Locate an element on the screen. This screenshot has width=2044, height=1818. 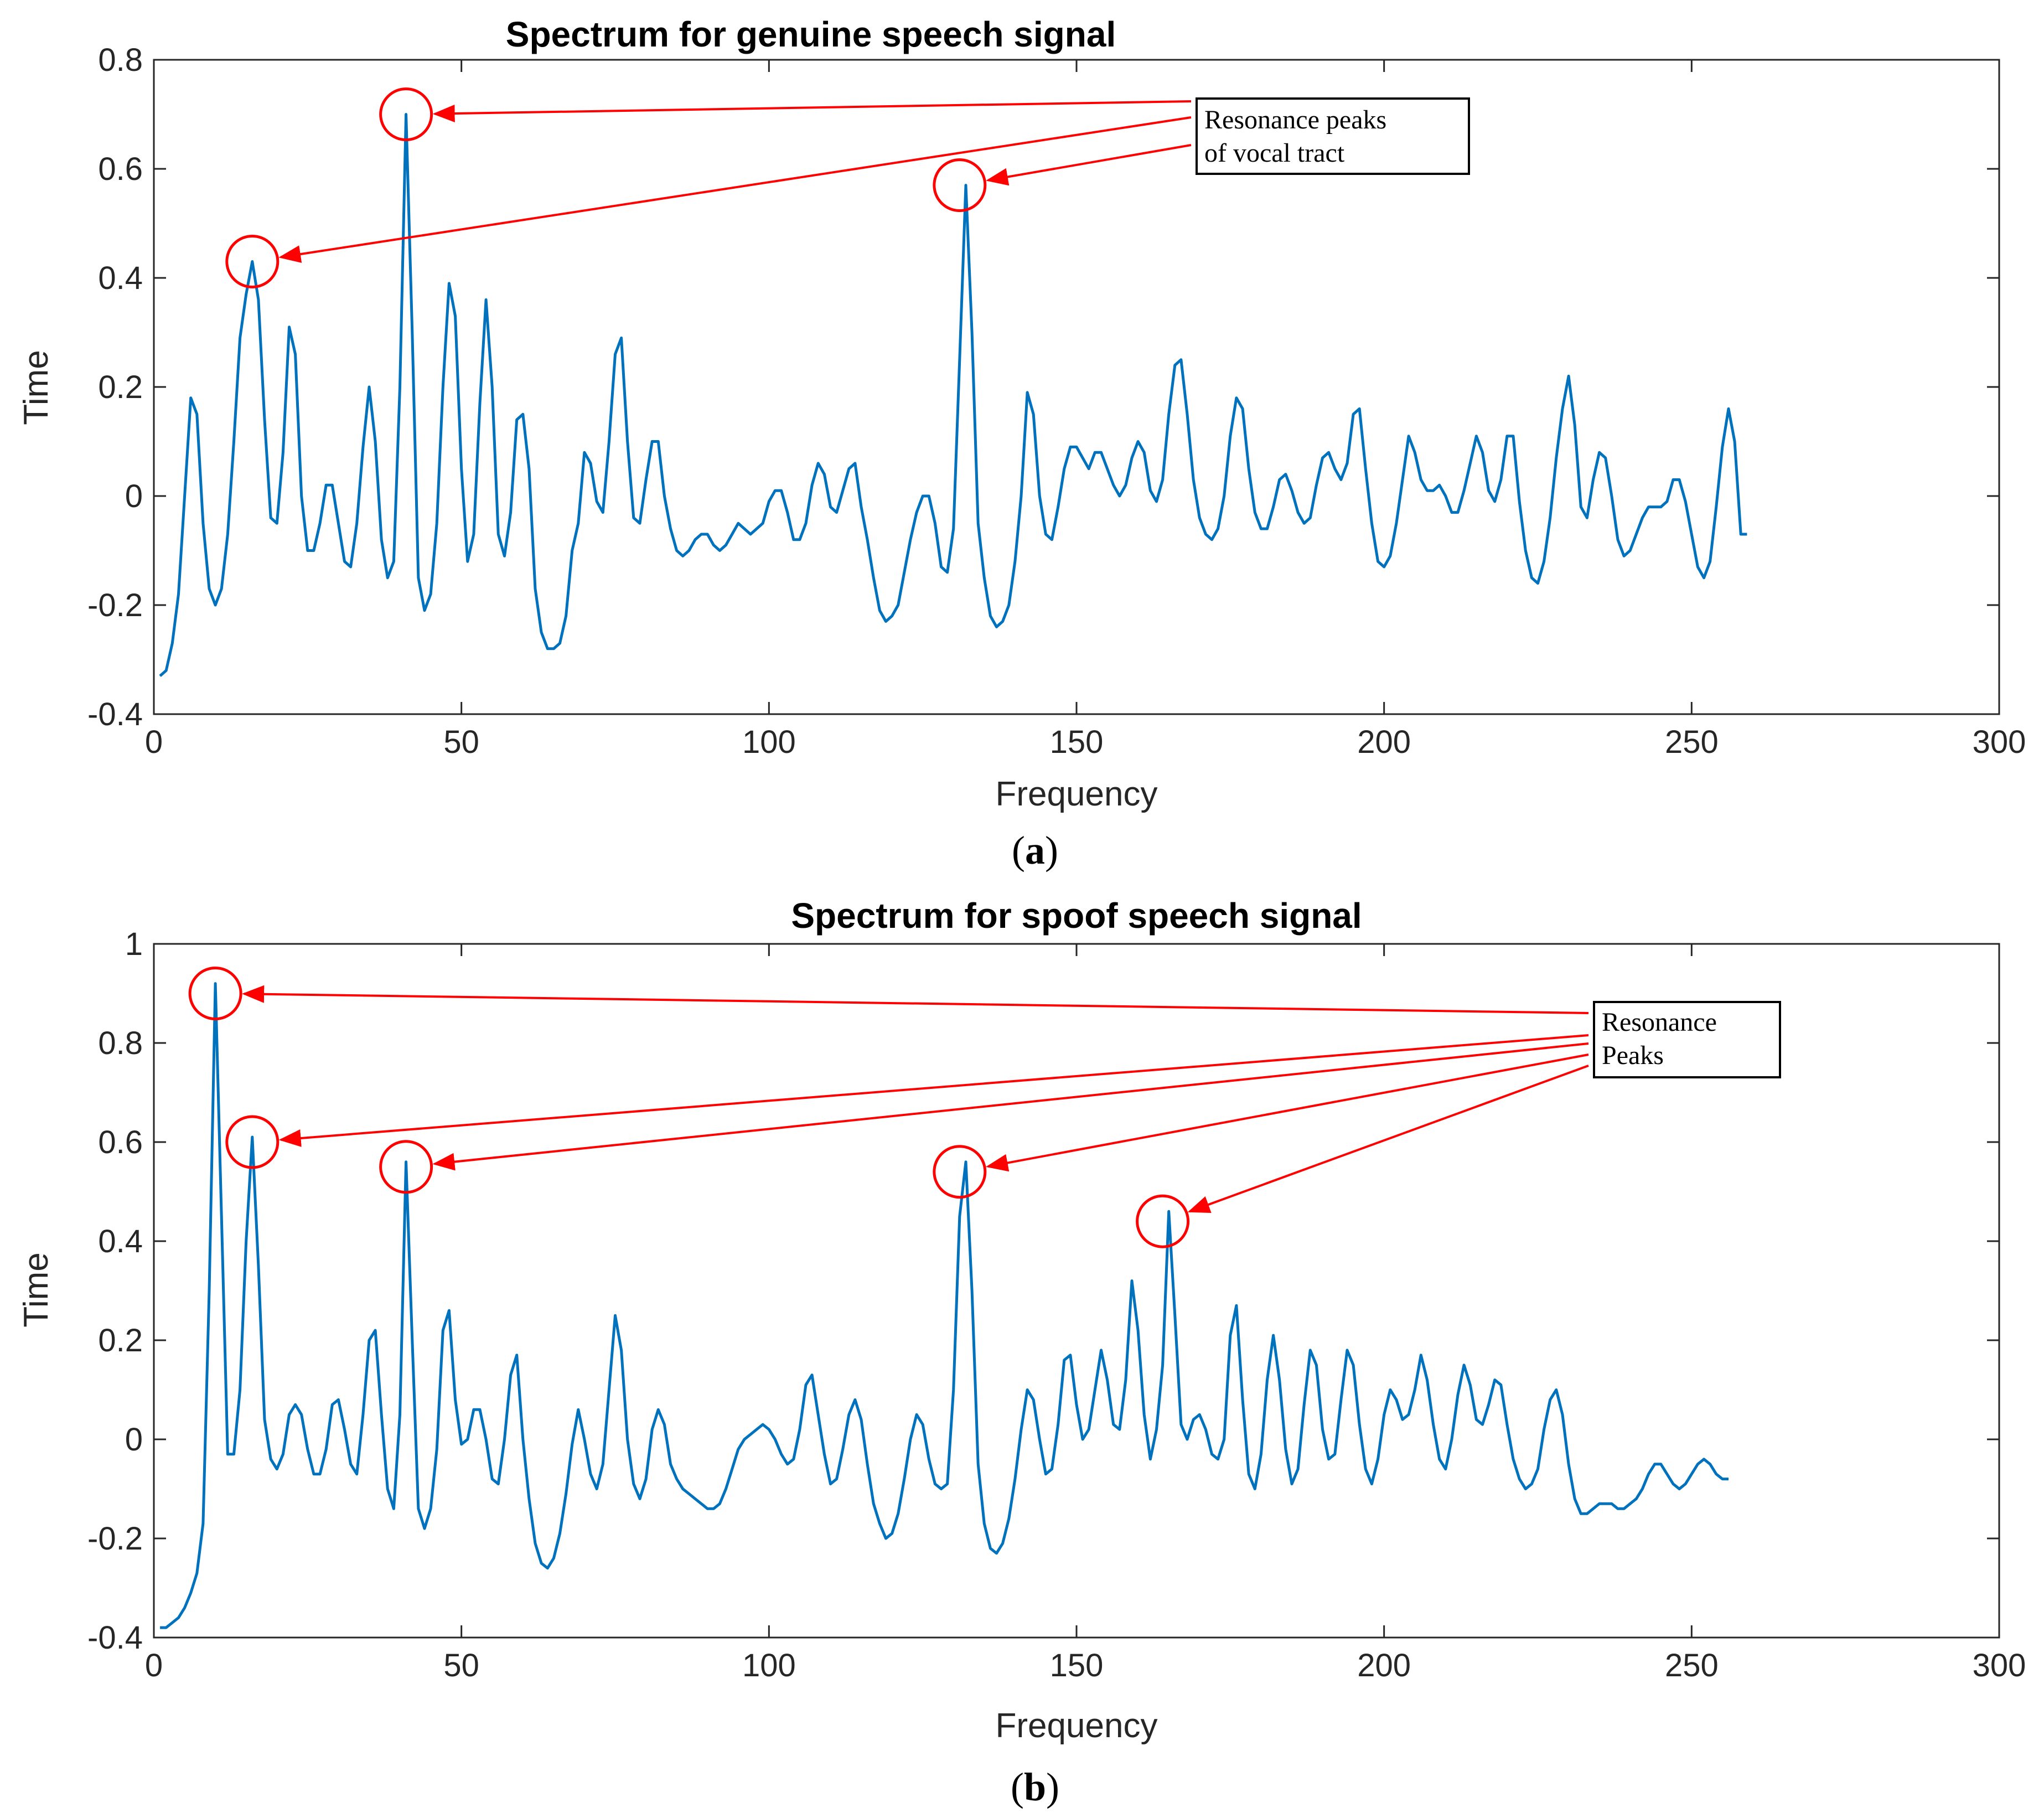
panel-a-x-axis-label: Frequency is located at coordinates (1077, 794).